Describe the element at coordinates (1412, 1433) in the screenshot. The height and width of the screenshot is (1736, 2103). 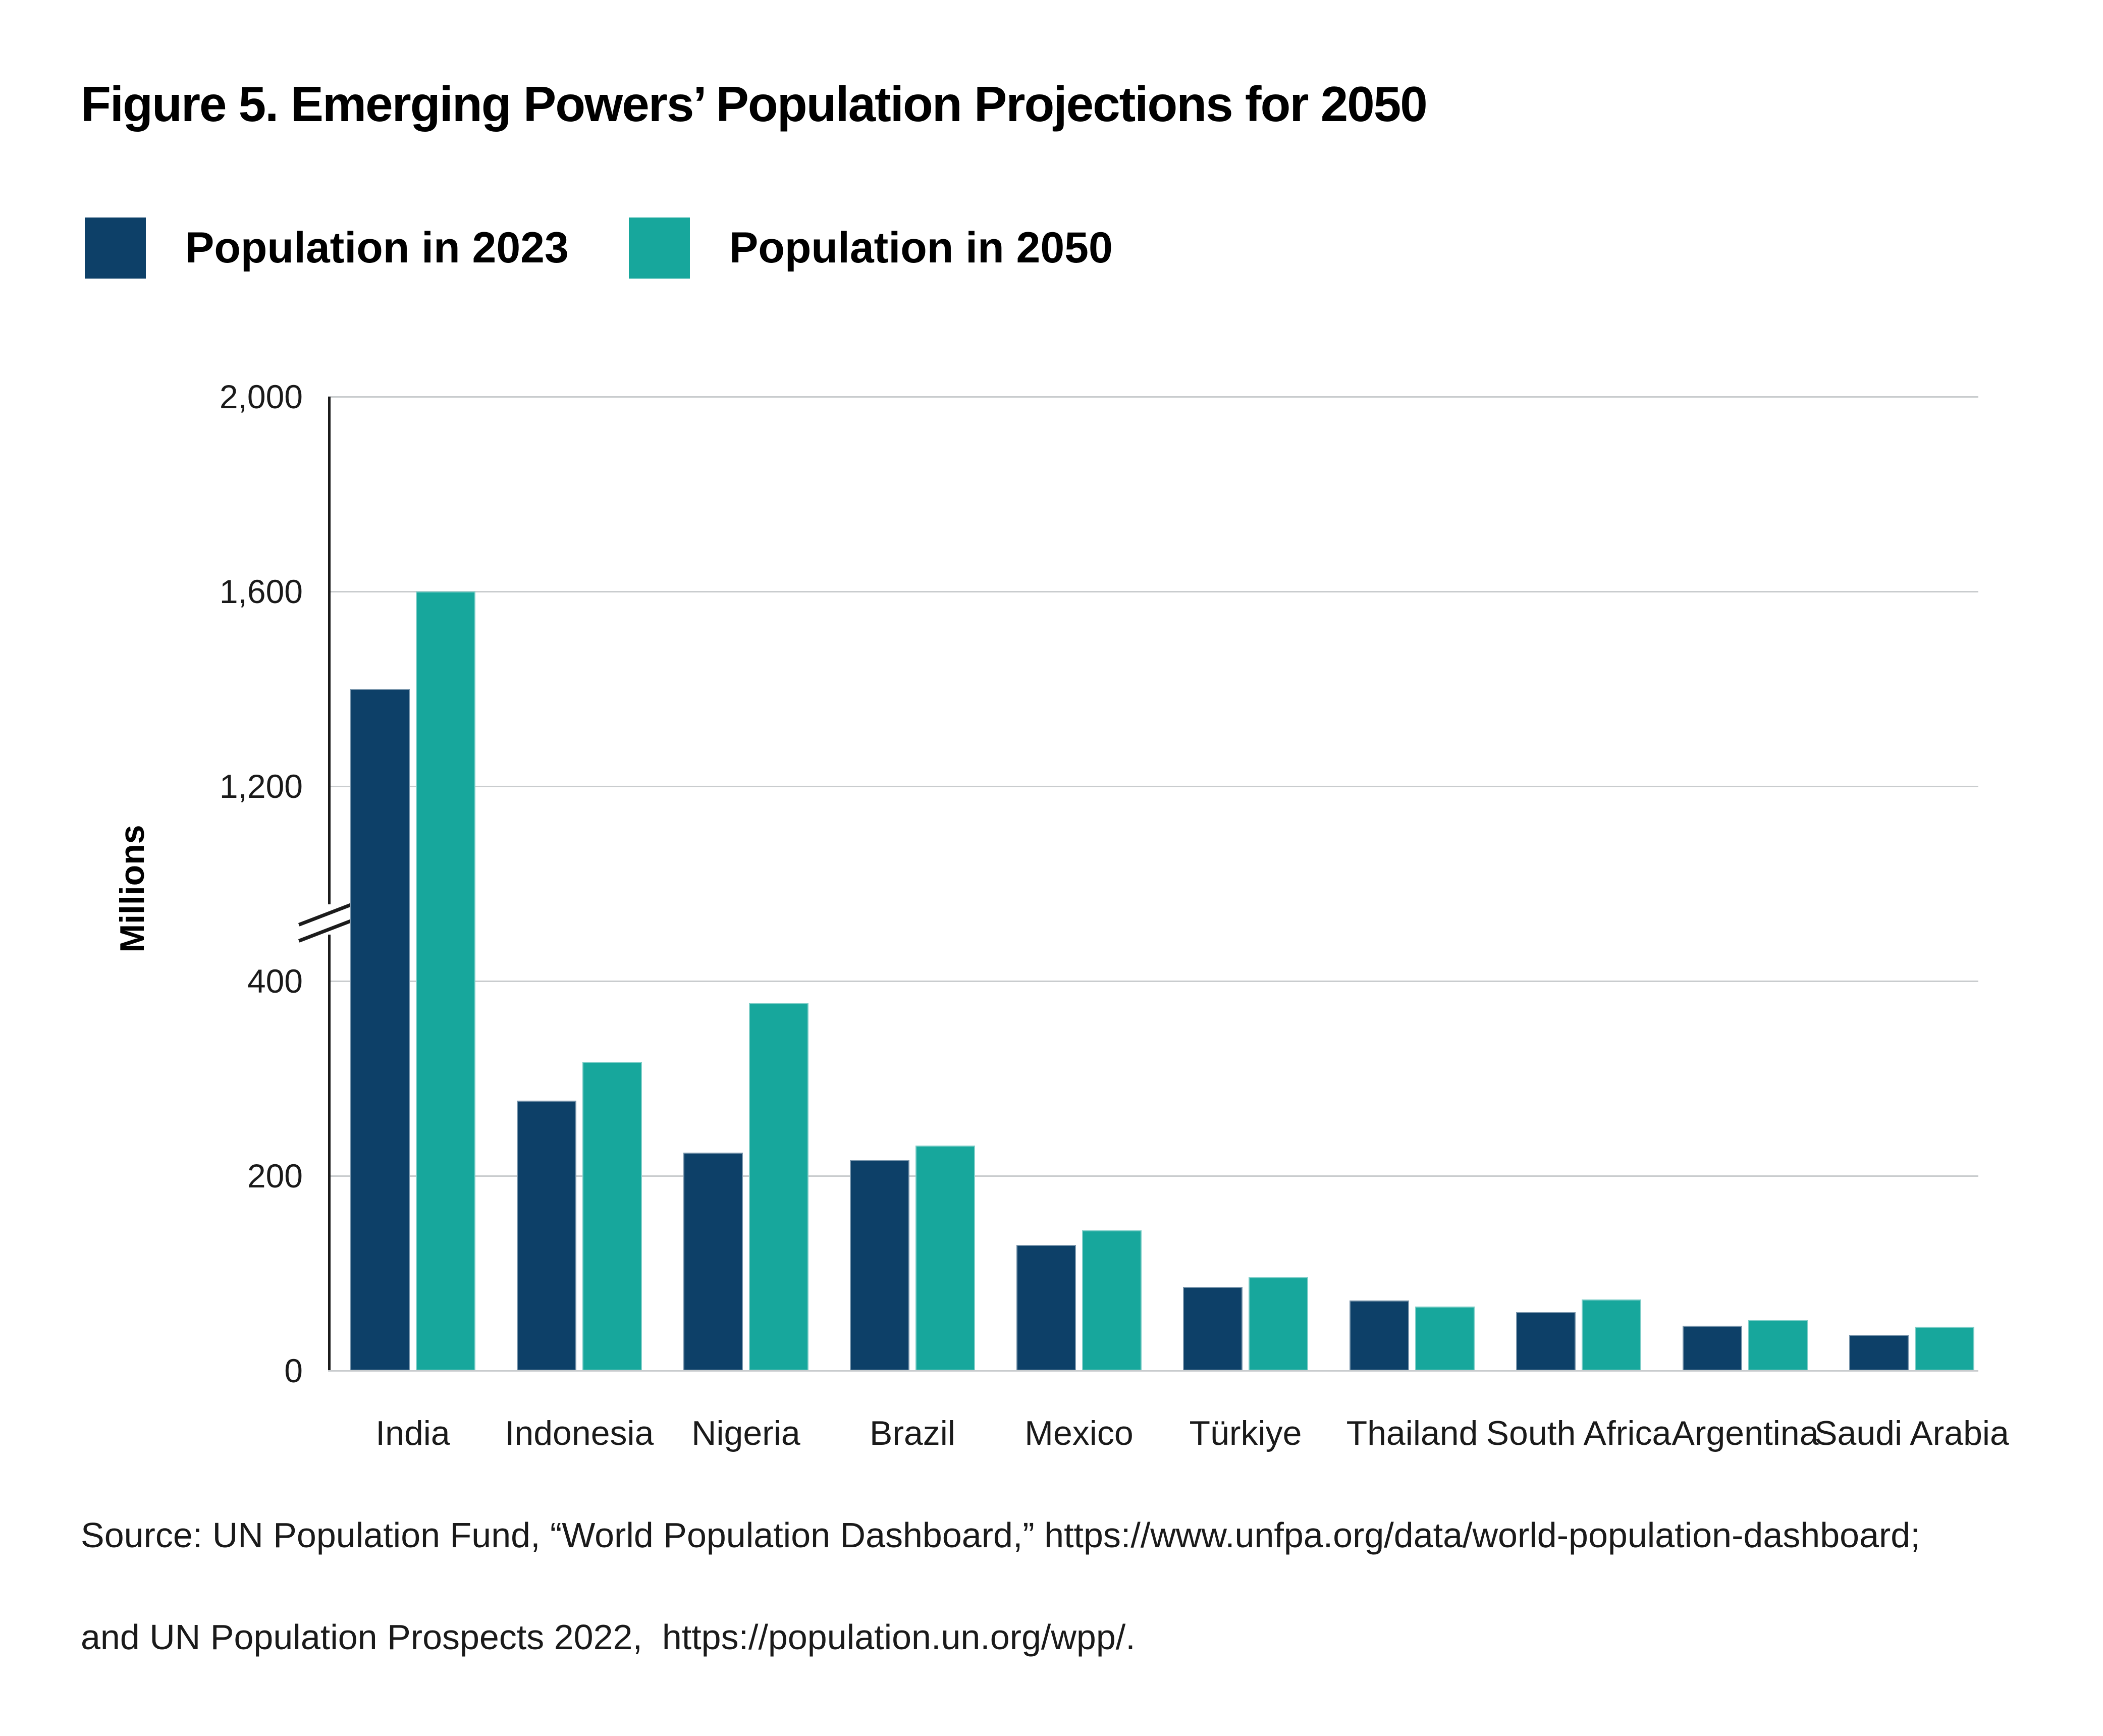
I see `x-axis-label-thailand: Thailand` at that location.